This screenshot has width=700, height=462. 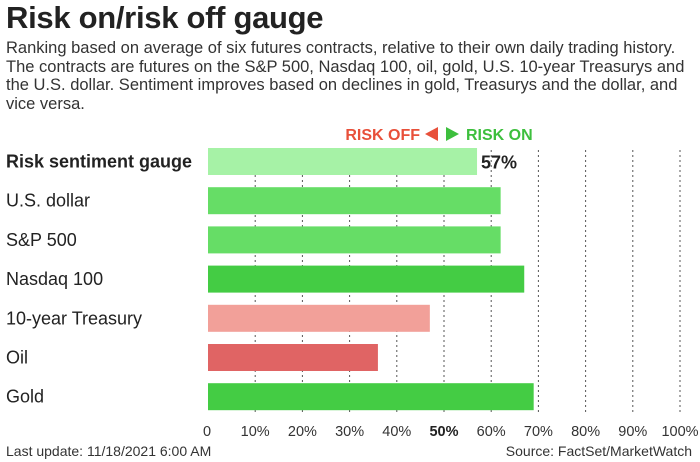 What do you see at coordinates (25, 397) in the screenshot?
I see `category-label: Gold` at bounding box center [25, 397].